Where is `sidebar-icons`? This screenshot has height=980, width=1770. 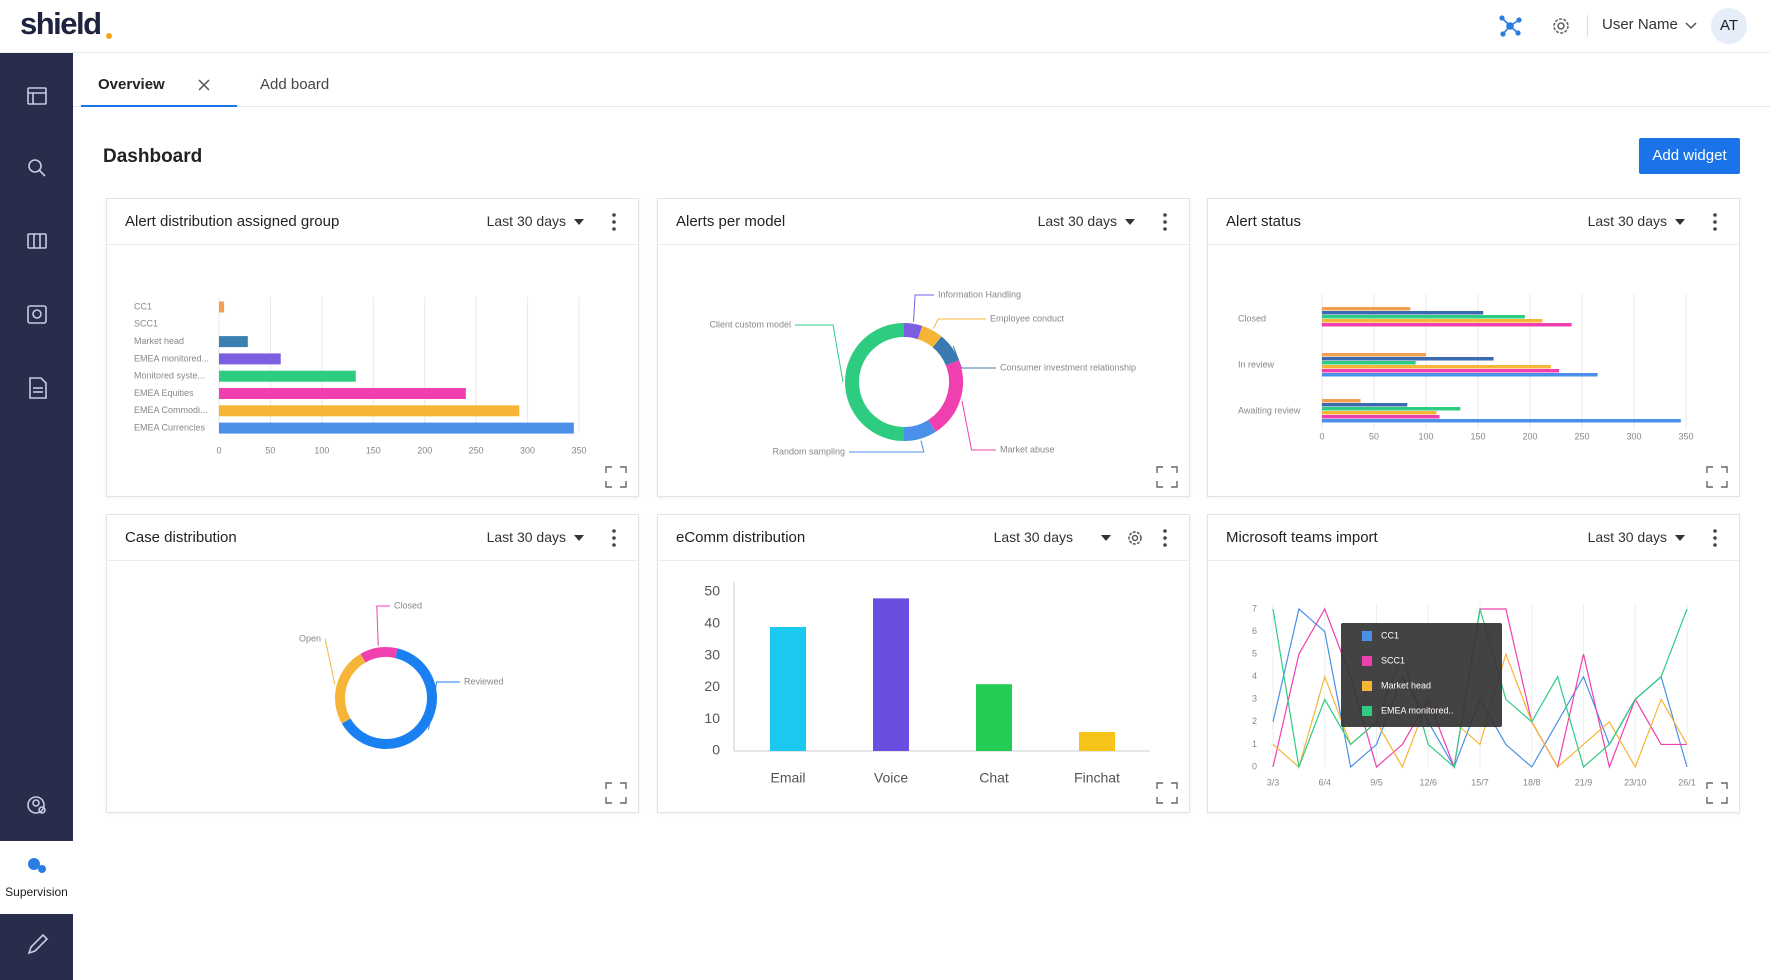
sidebar-icons is located at coordinates (36, 521).